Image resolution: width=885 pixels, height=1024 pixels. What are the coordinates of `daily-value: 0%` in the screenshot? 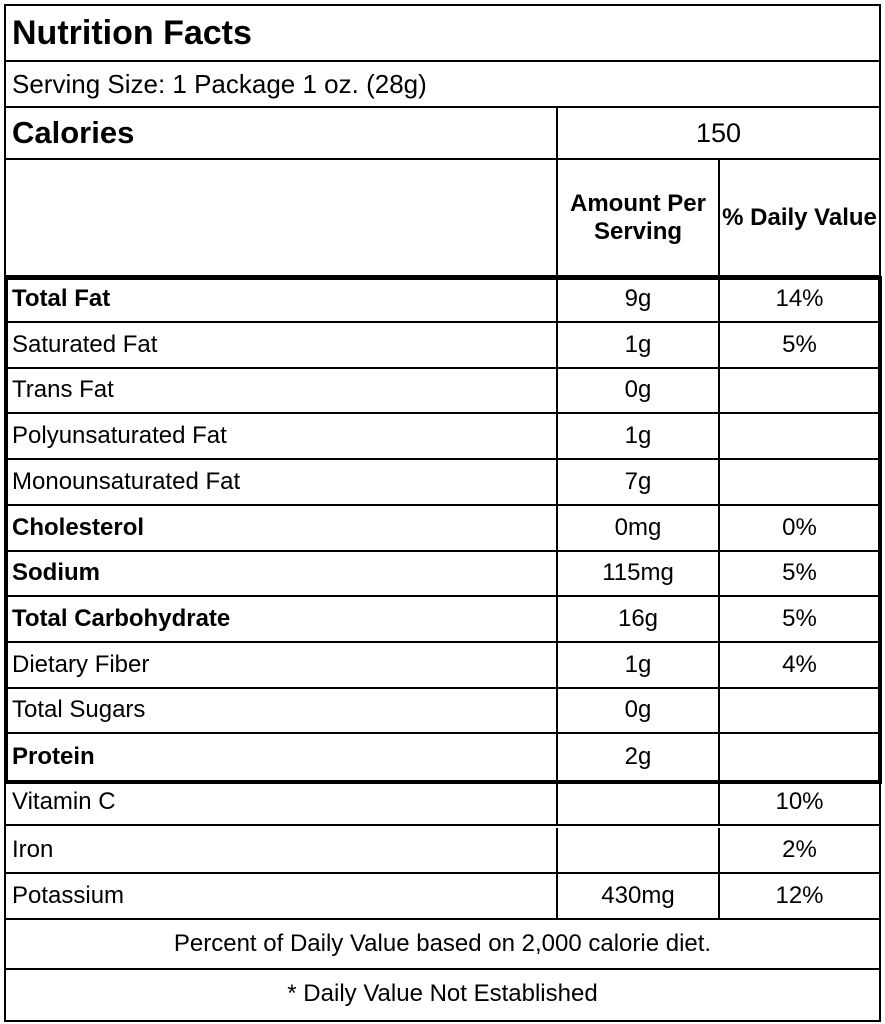 It's located at (798, 528).